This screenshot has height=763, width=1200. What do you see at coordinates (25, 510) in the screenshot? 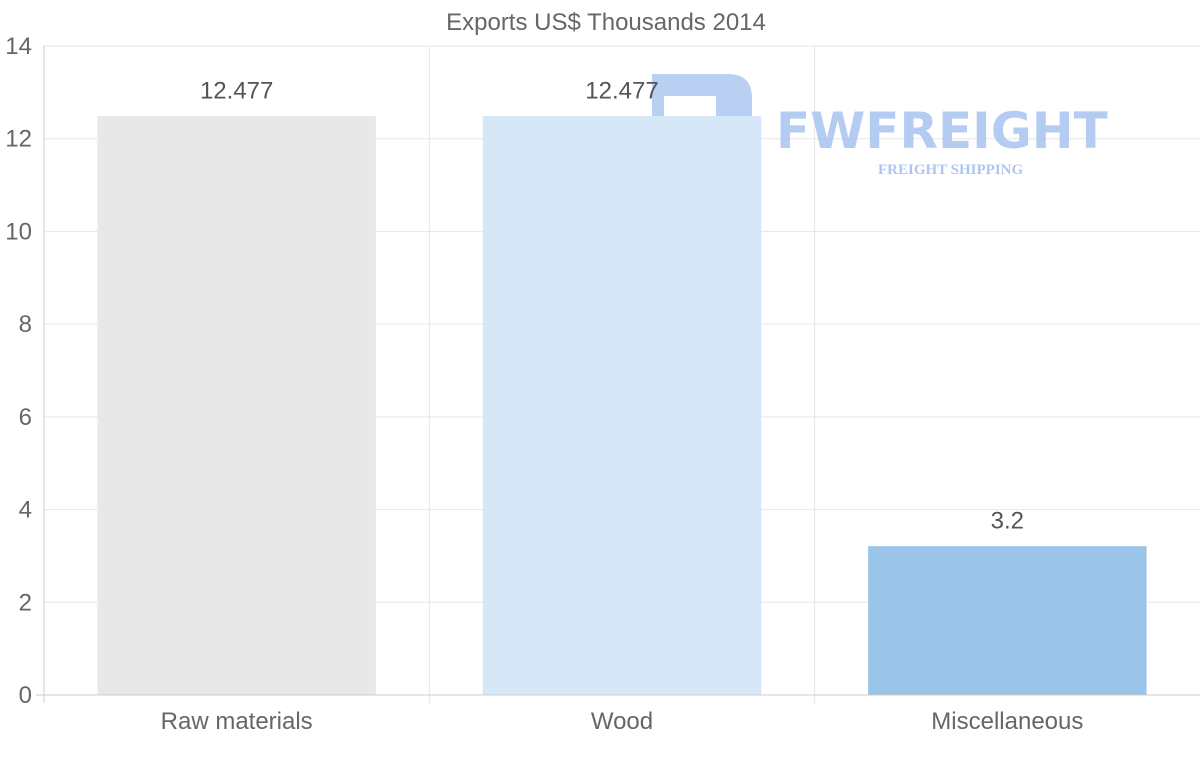
I see `y-tick-label: 4` at bounding box center [25, 510].